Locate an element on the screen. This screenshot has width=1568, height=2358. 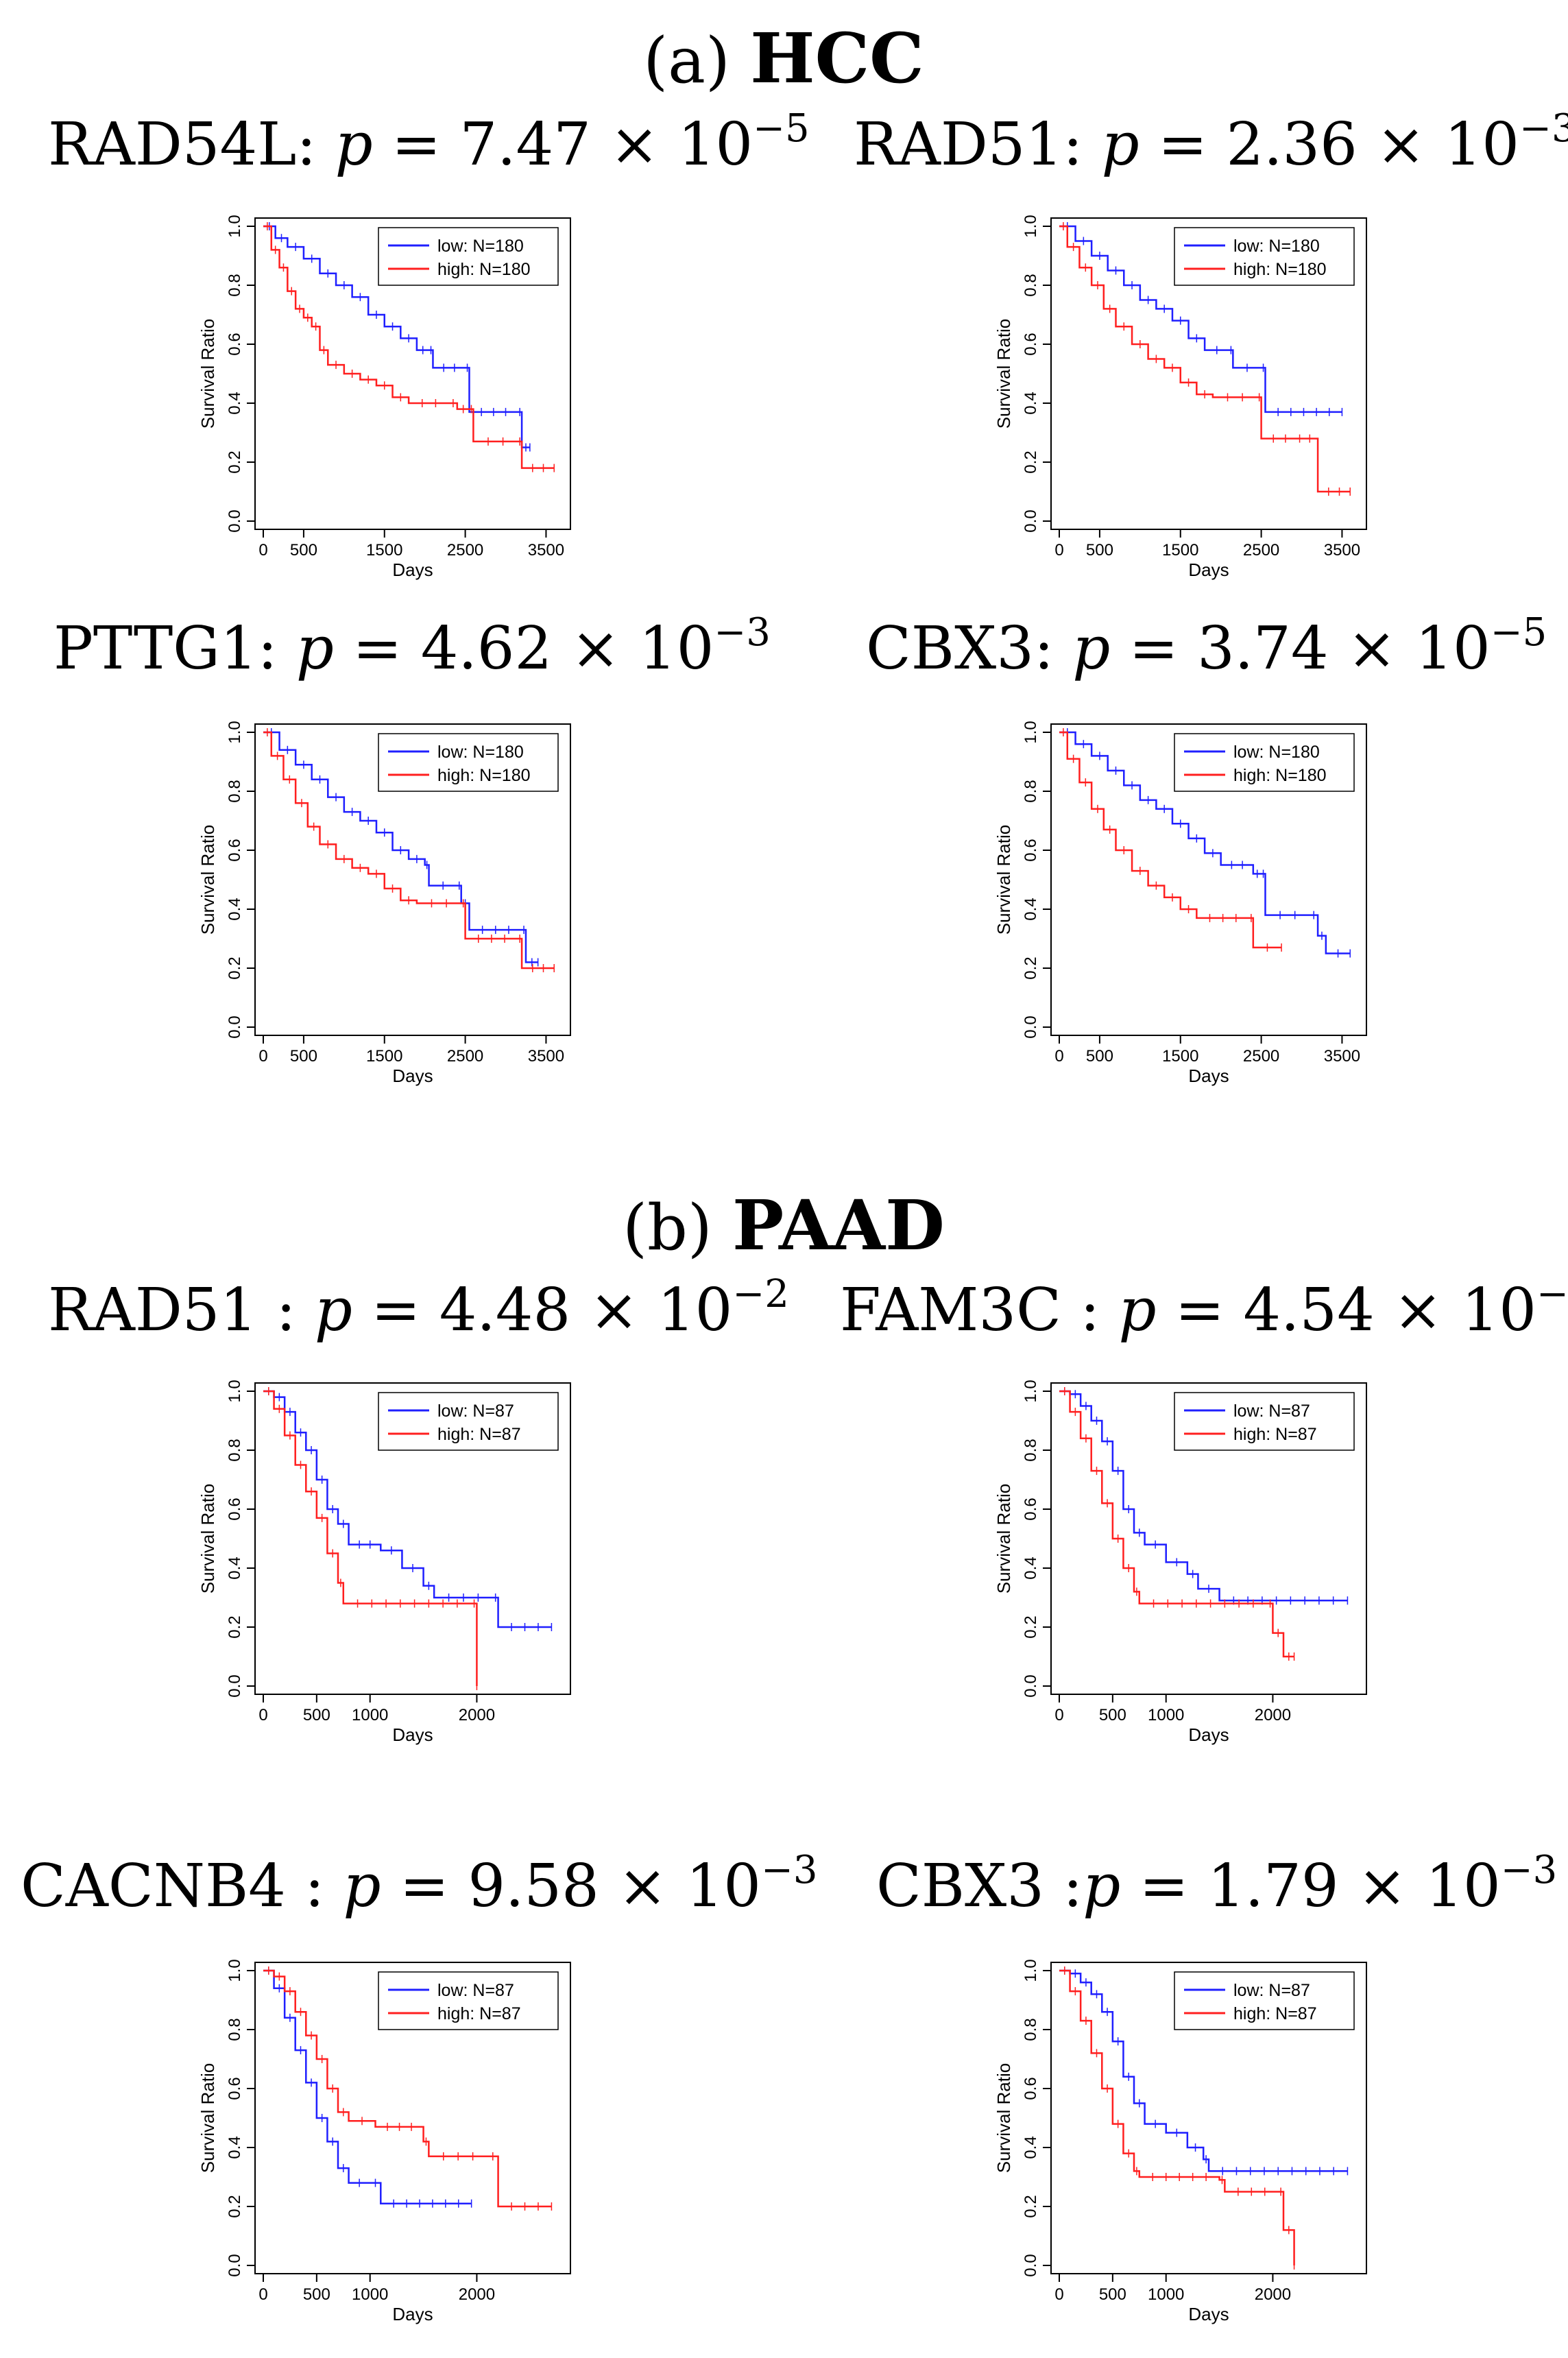
section-title: (a) HCC is located at coordinates (784, 58).